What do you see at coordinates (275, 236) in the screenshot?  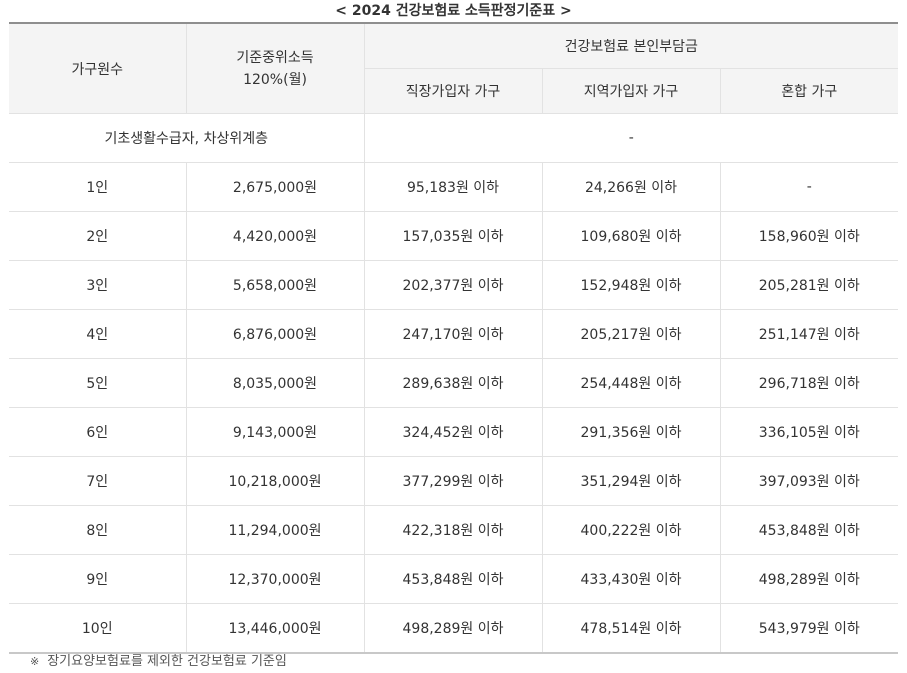 I see `cell-income: 4,420,000원` at bounding box center [275, 236].